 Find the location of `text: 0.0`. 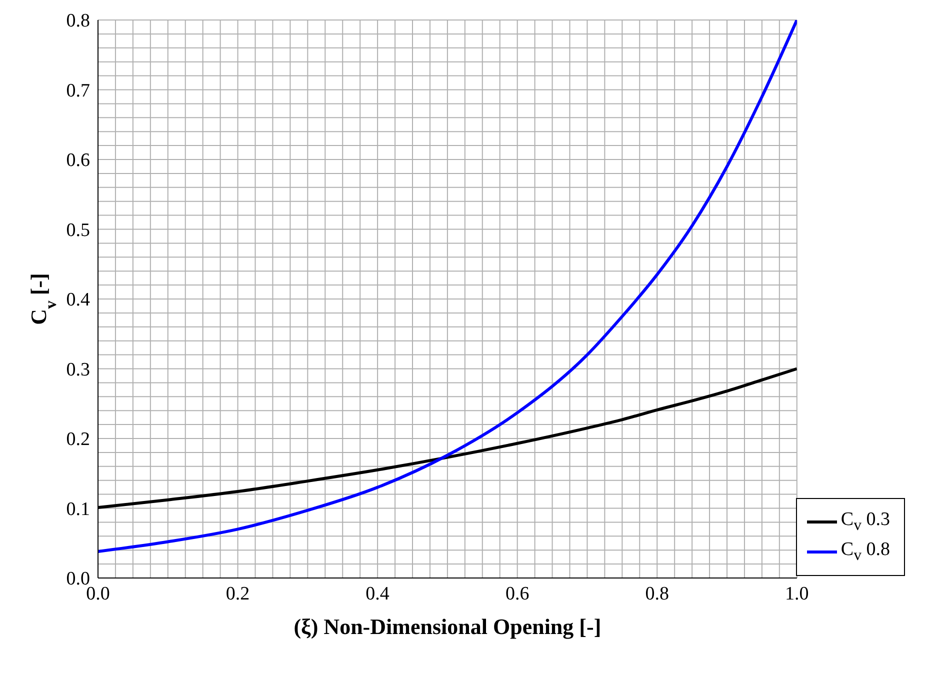

text: 0.0 is located at coordinates (98, 593).